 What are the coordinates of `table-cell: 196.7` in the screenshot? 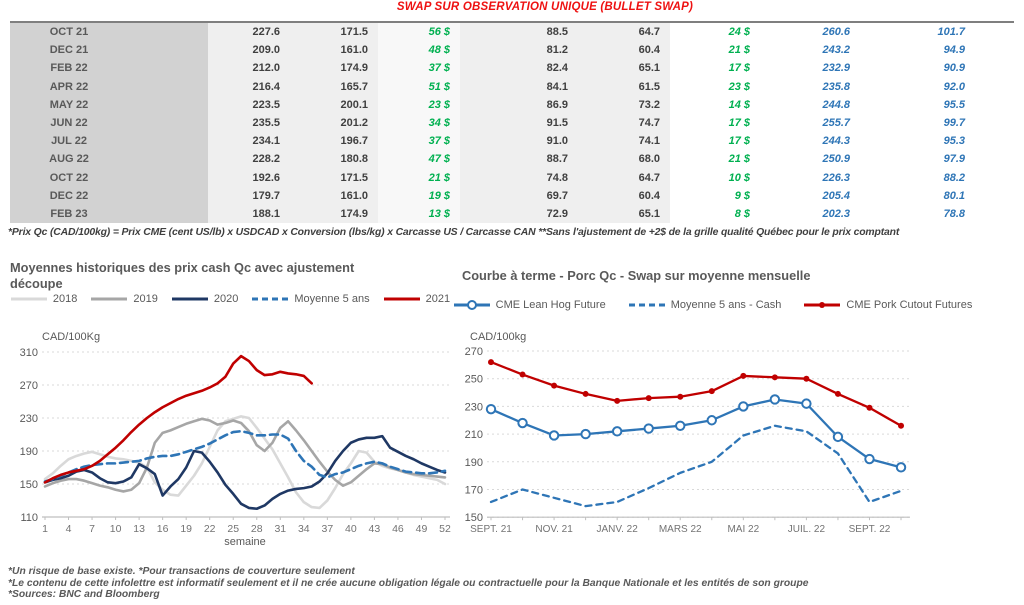 It's located at (334, 141).